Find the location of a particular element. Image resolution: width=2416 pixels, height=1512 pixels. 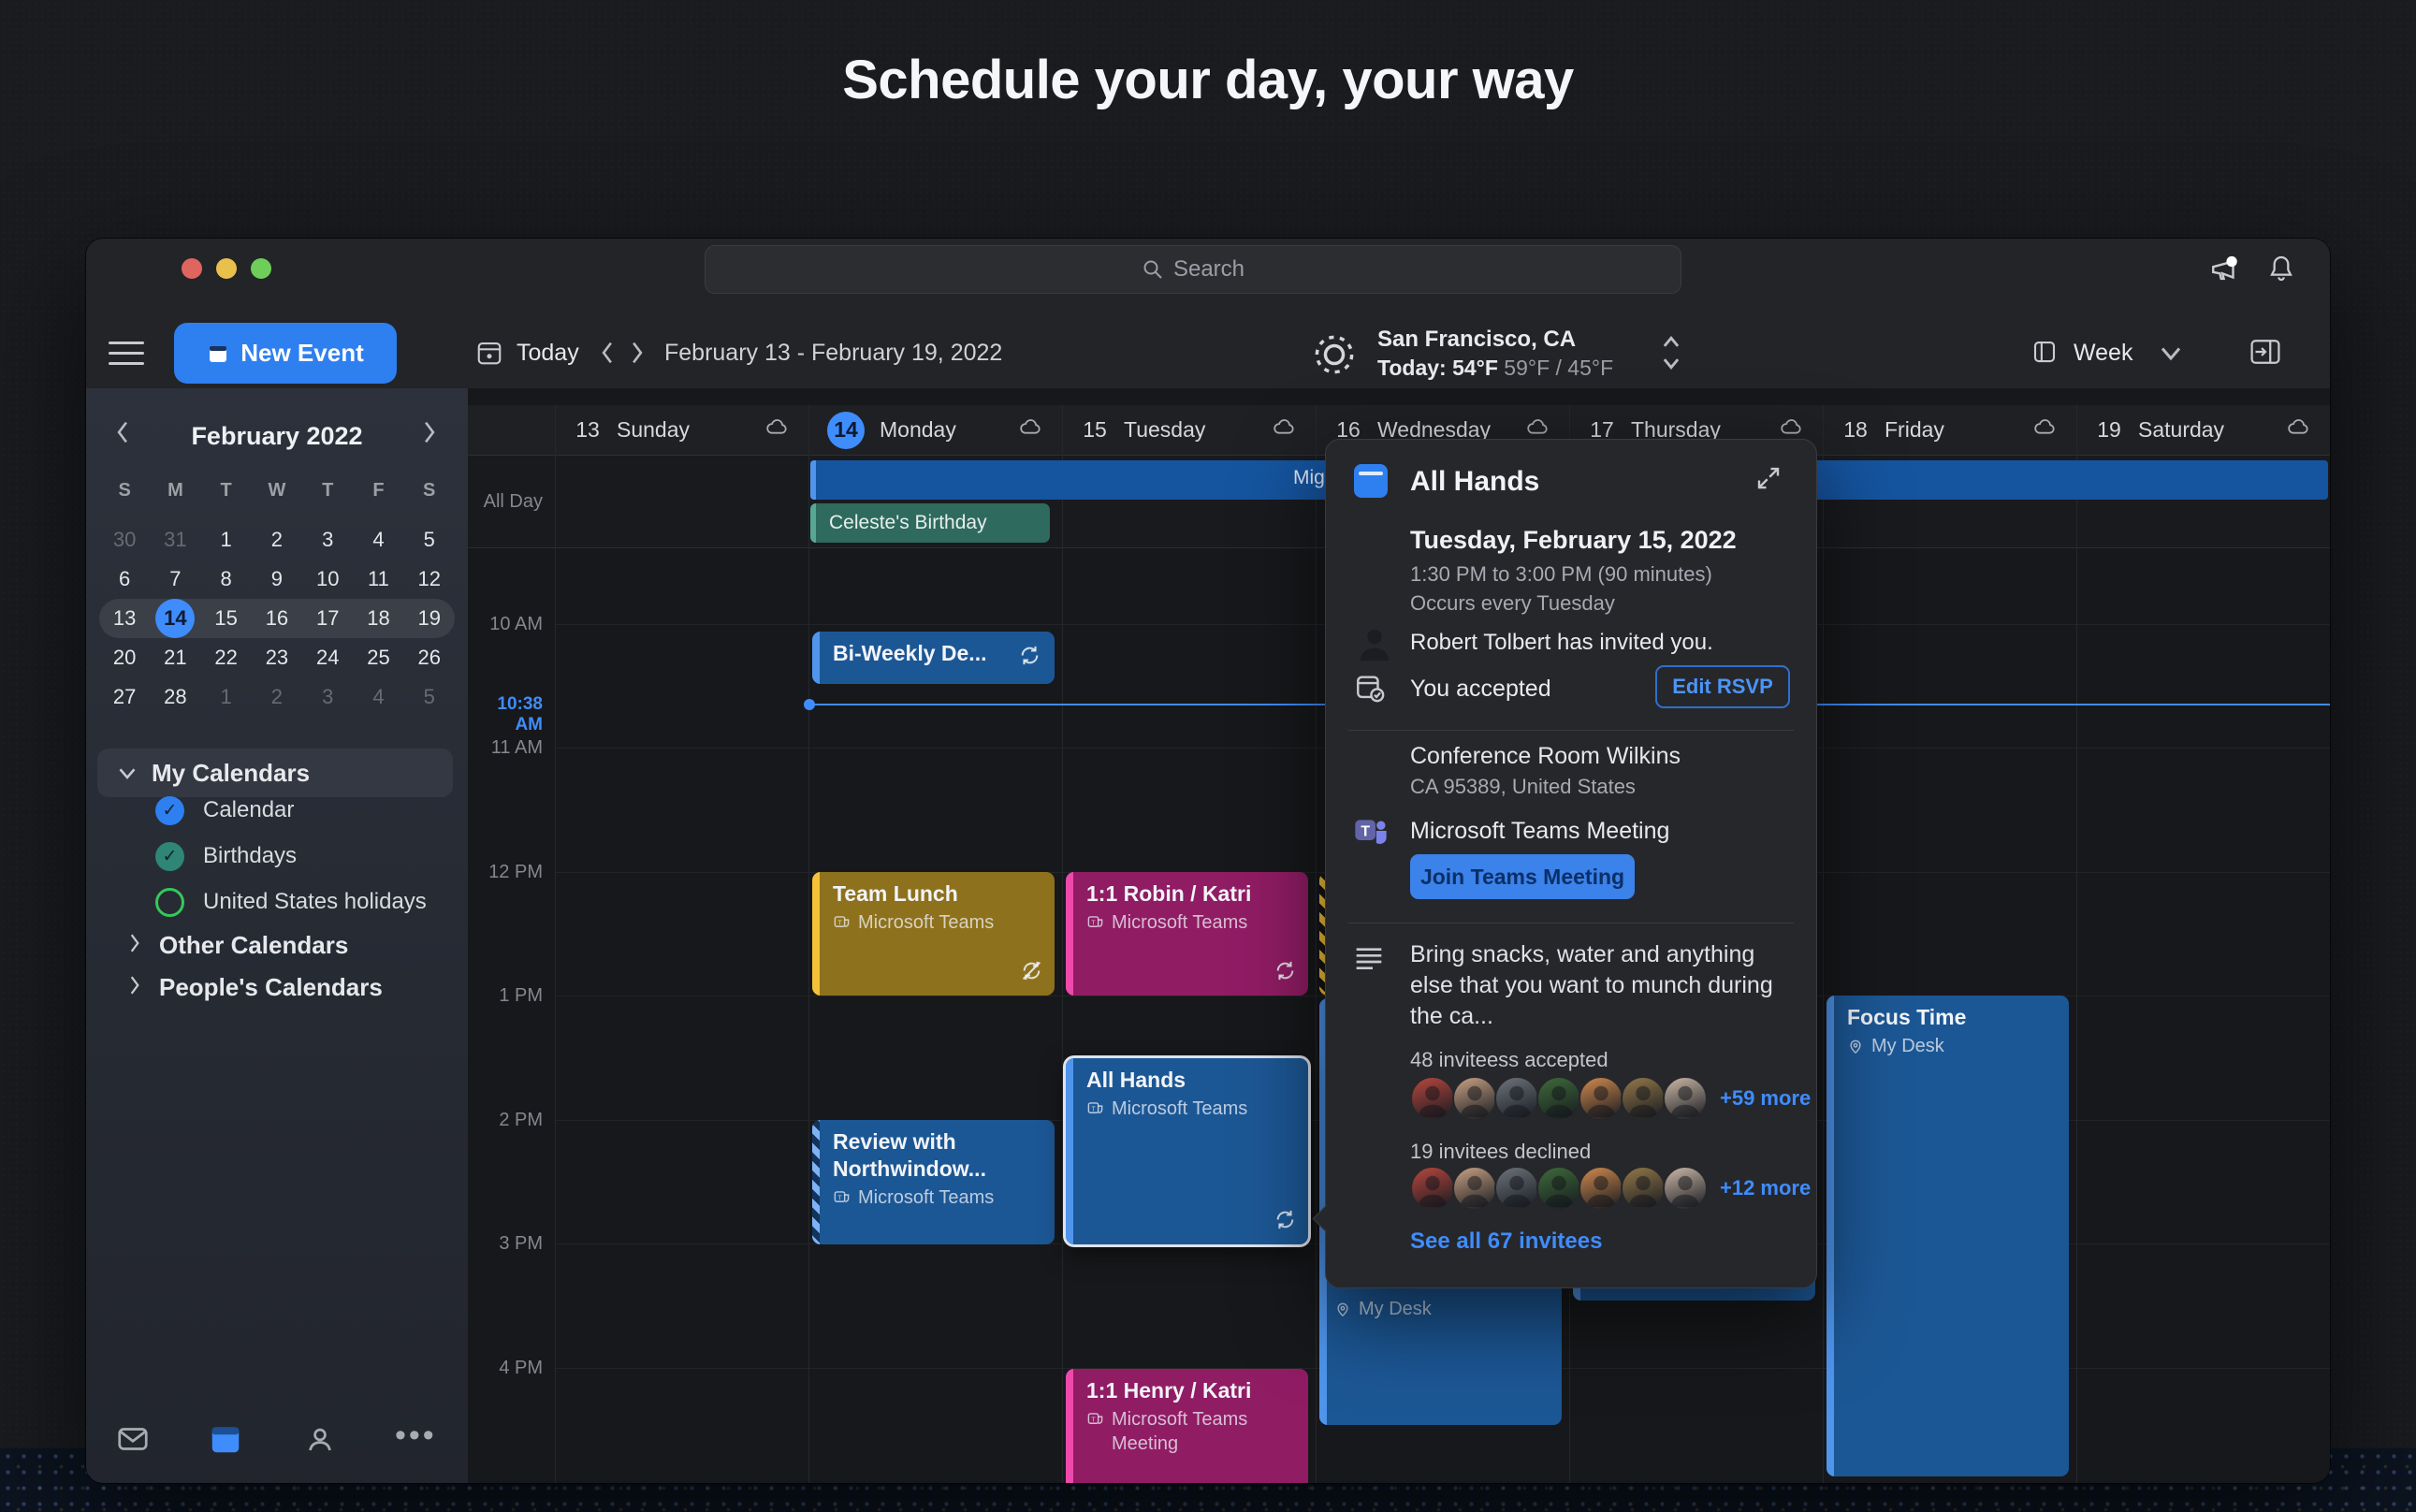

mini-cal-day: 16 is located at coordinates (277, 618).